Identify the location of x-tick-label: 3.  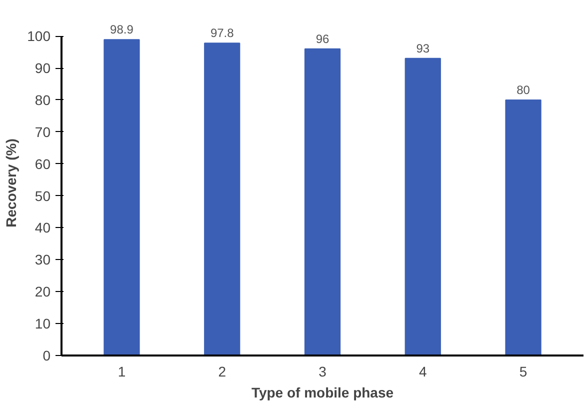
(322, 372).